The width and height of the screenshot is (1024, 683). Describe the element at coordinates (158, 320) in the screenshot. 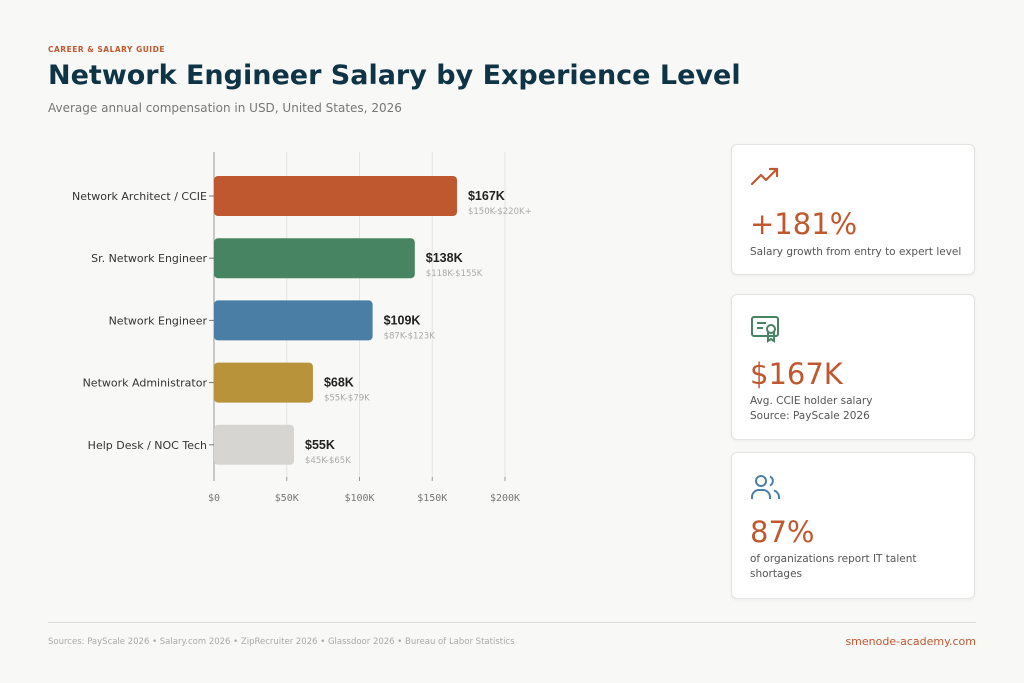

I see `category-label: Network Engineer` at that location.